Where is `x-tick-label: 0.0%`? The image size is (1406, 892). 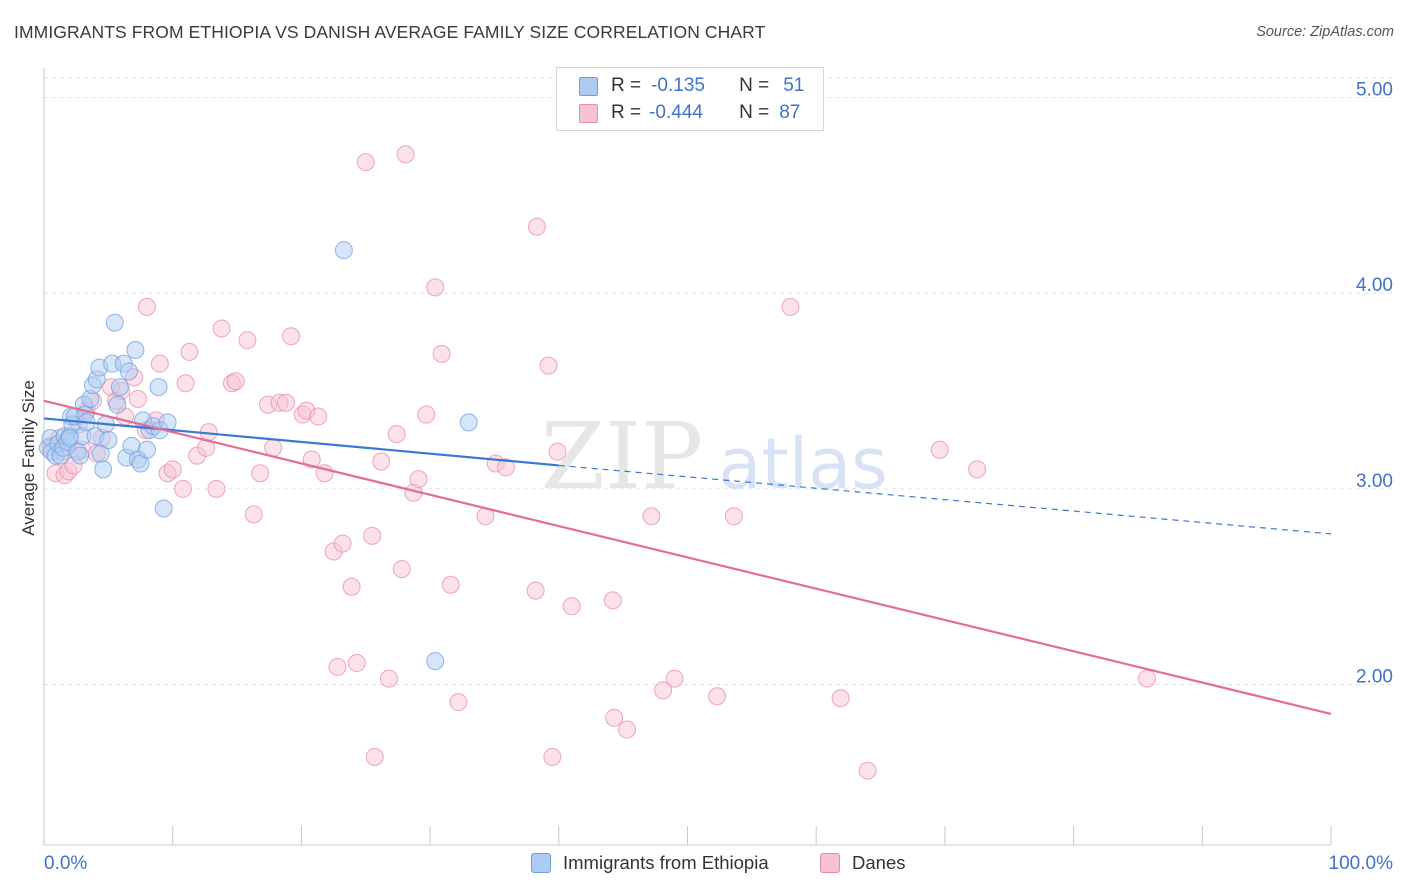 x-tick-label: 0.0% is located at coordinates (65, 863).